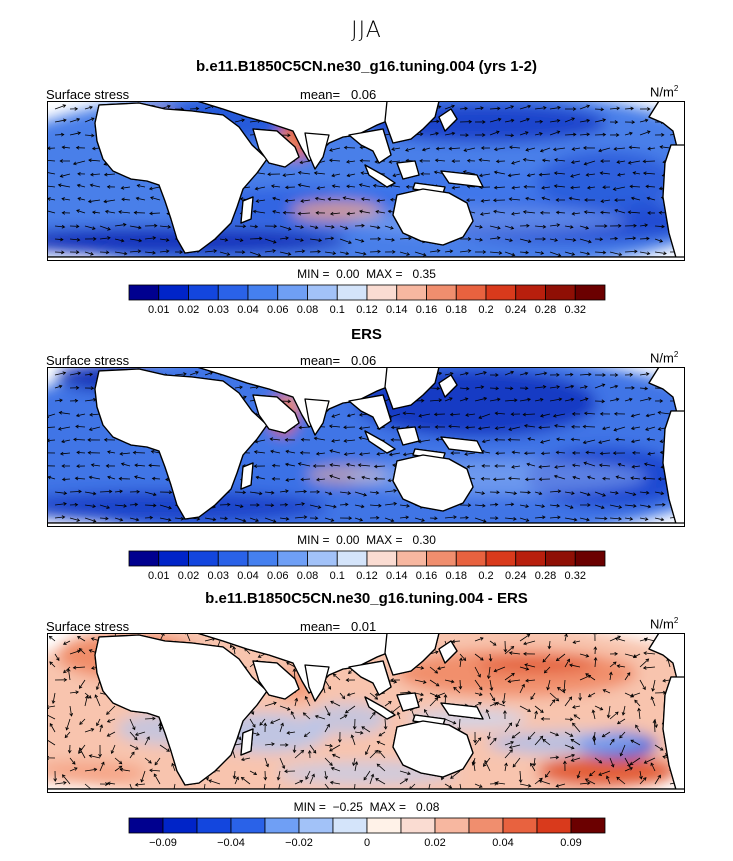 This screenshot has width=733, height=861. What do you see at coordinates (366, 576) in the screenshot?
I see `colorbar-2-tick-7: 0.12` at bounding box center [366, 576].